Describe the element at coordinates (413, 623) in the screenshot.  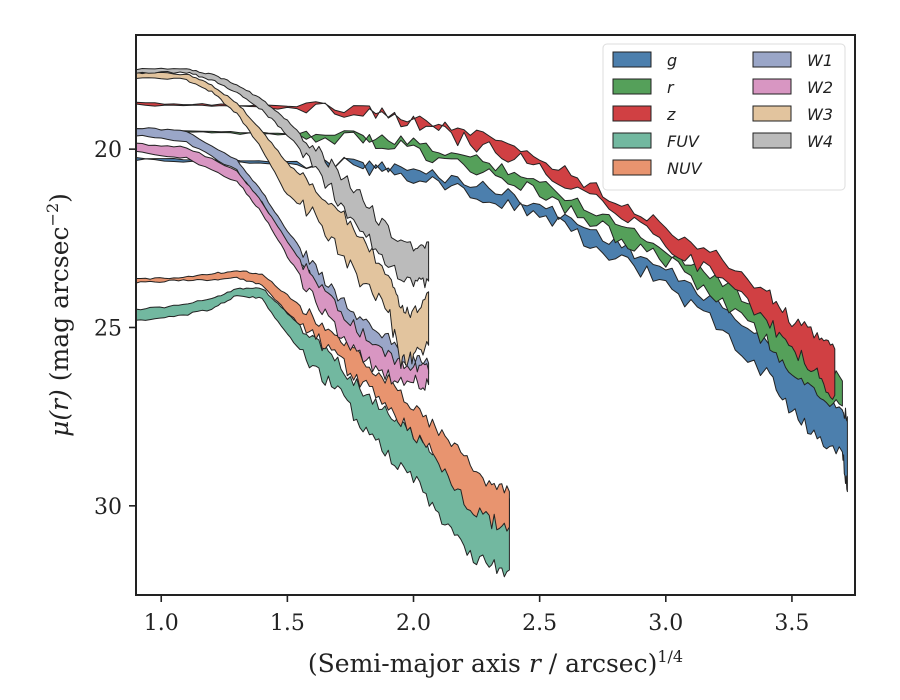
I see `x-tick-label: 2.0` at that location.